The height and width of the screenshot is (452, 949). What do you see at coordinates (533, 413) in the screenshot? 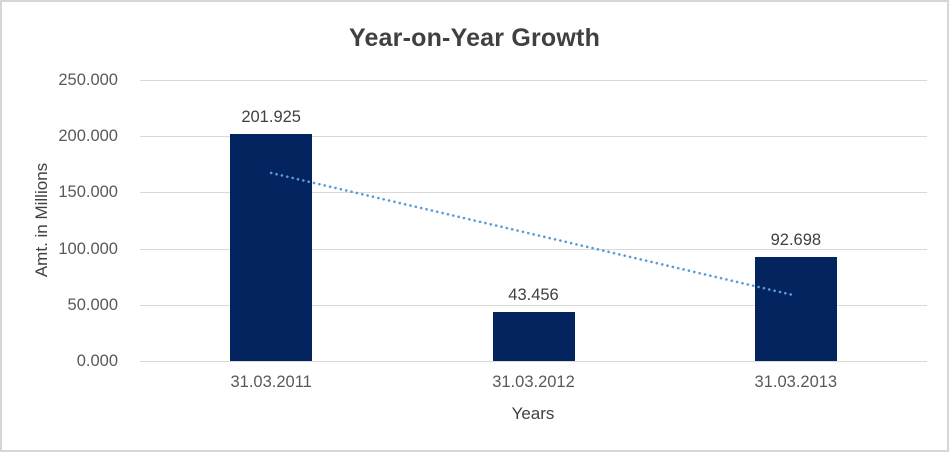
I see `x-axis-title: Years` at bounding box center [533, 413].